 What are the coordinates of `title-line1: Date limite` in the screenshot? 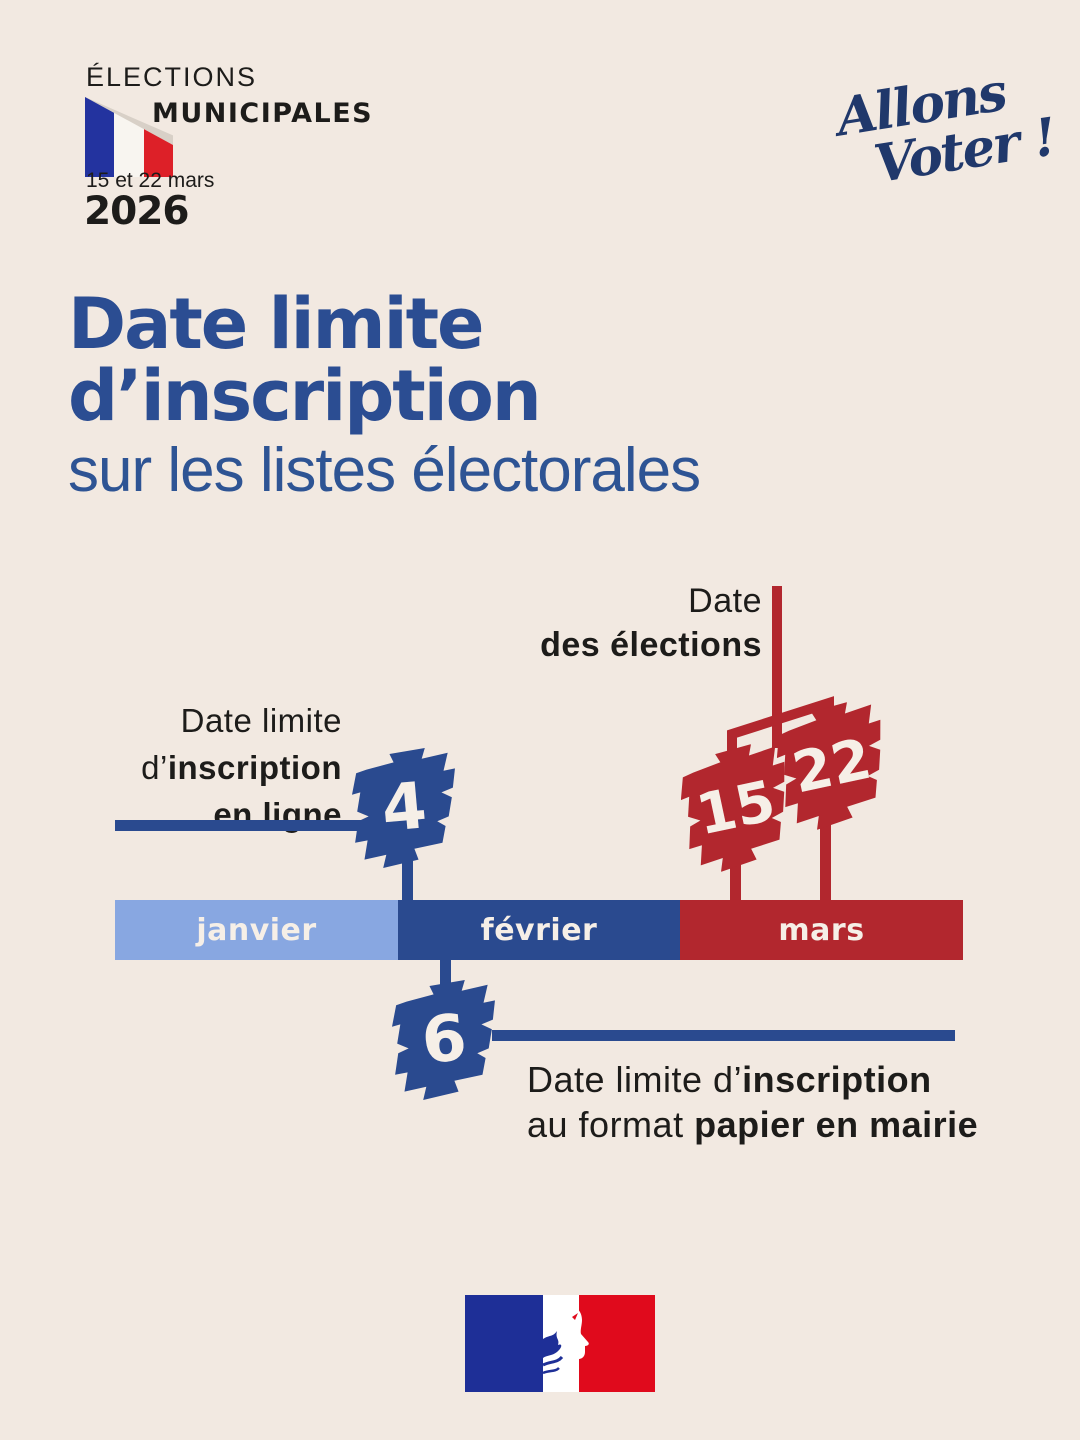 It's located at (276, 324).